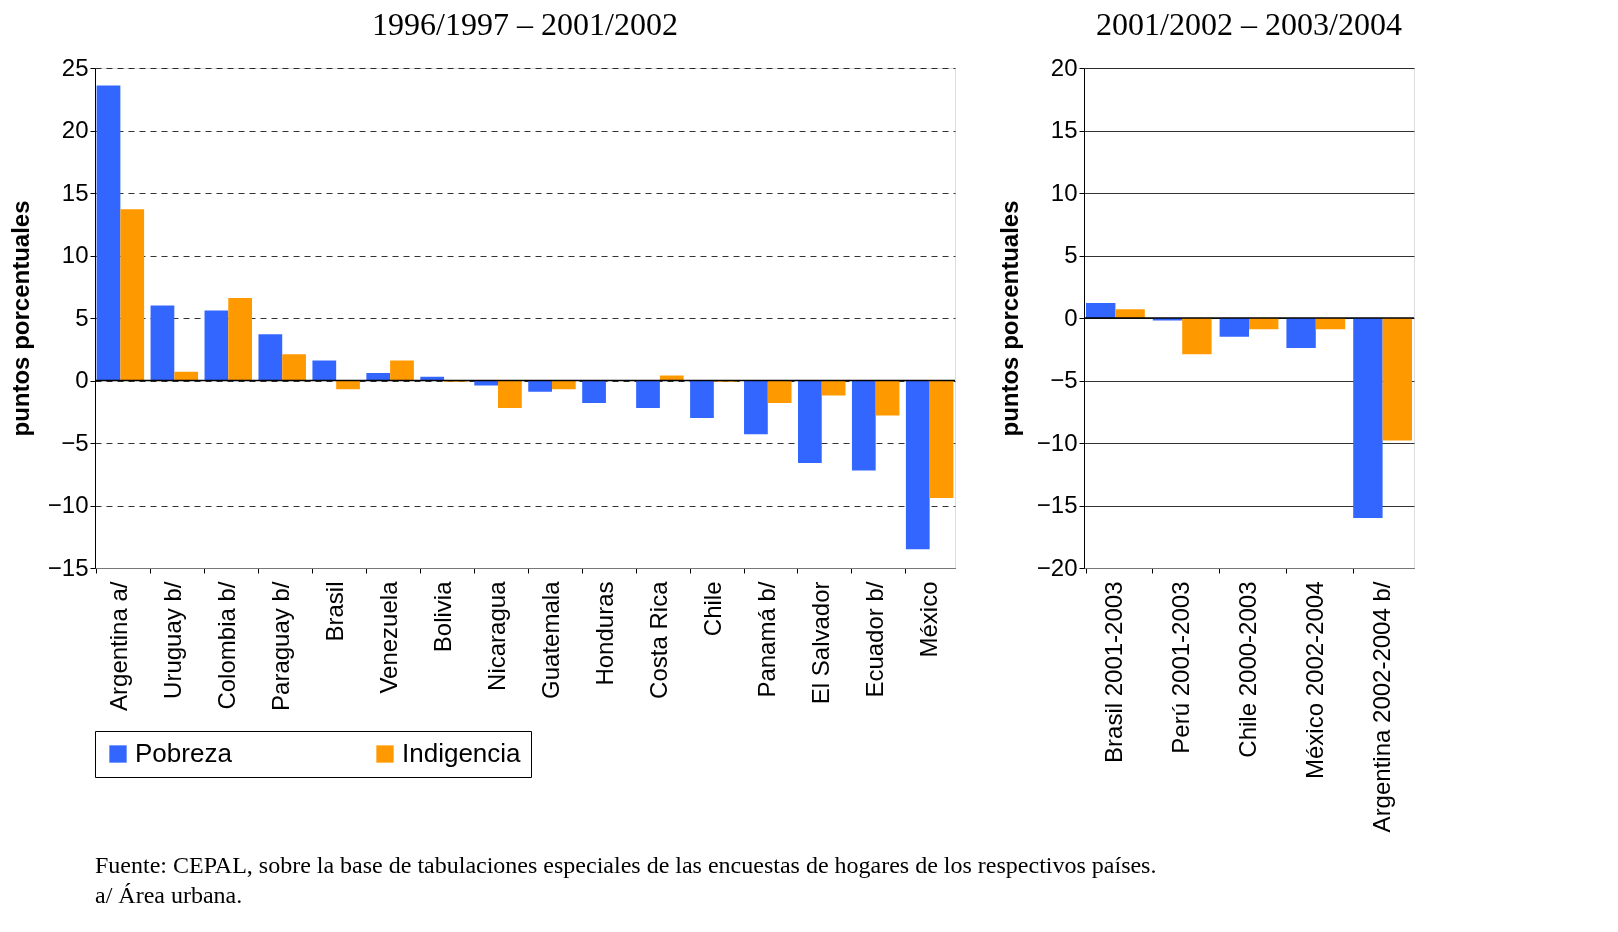 The height and width of the screenshot is (932, 1618). I want to click on x-tick-label: Argentina a/, so click(119, 646).